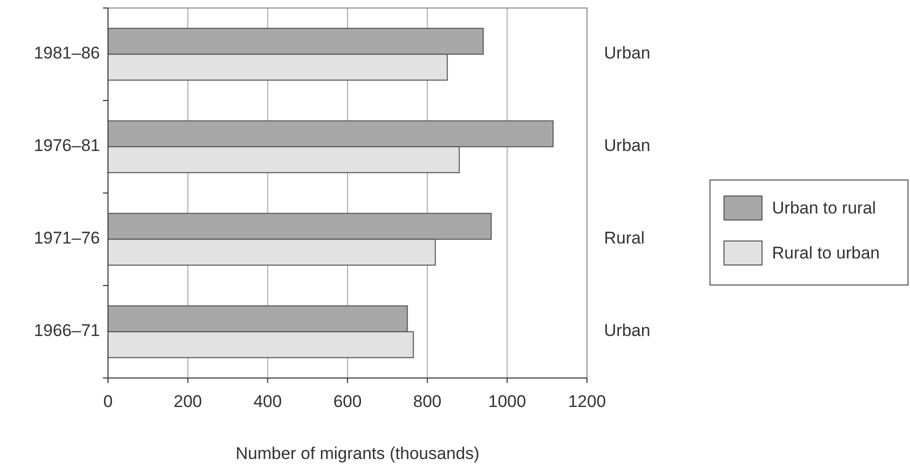 Image resolution: width=910 pixels, height=466 pixels. Describe the element at coordinates (188, 401) in the screenshot. I see `x-tick-label: 200` at that location.